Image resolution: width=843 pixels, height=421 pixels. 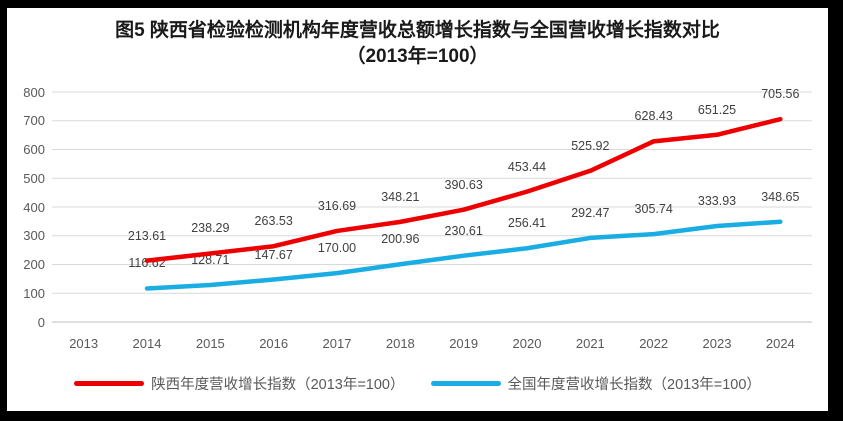 I want to click on legend-item-national: 全国年度营收增长指数（2013年=100）, so click(x=595, y=383).